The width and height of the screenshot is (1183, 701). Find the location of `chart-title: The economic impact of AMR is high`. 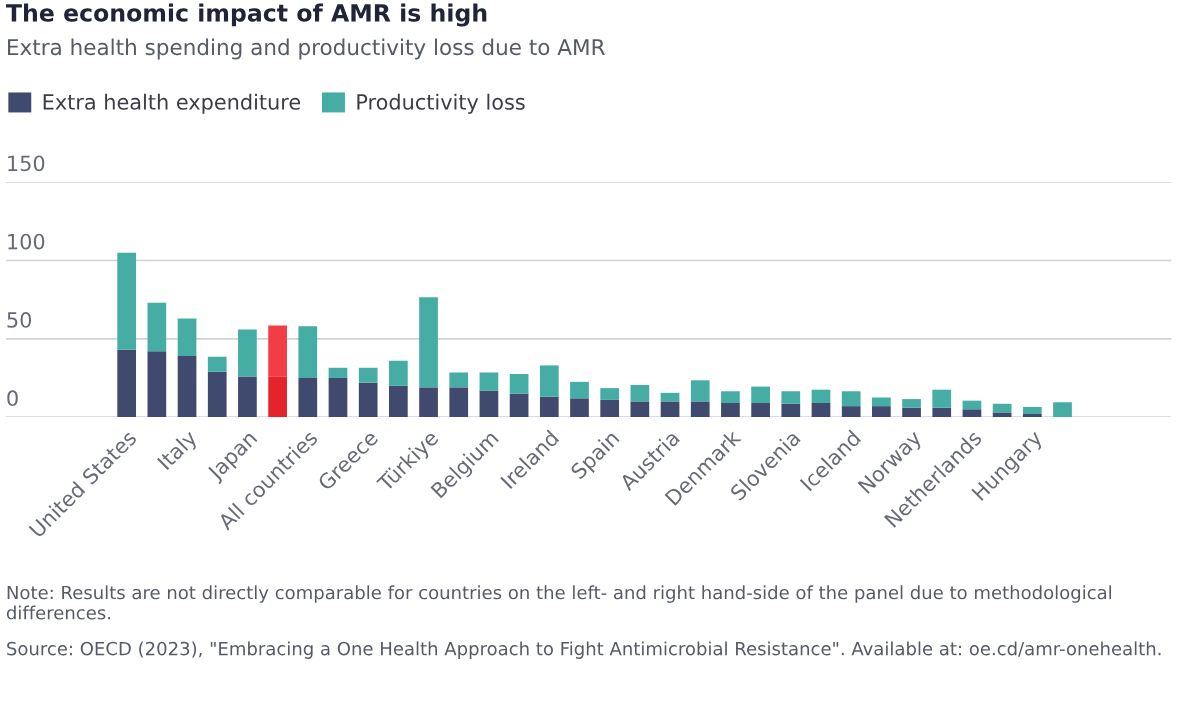

chart-title: The economic impact of AMR is high is located at coordinates (246, 15).